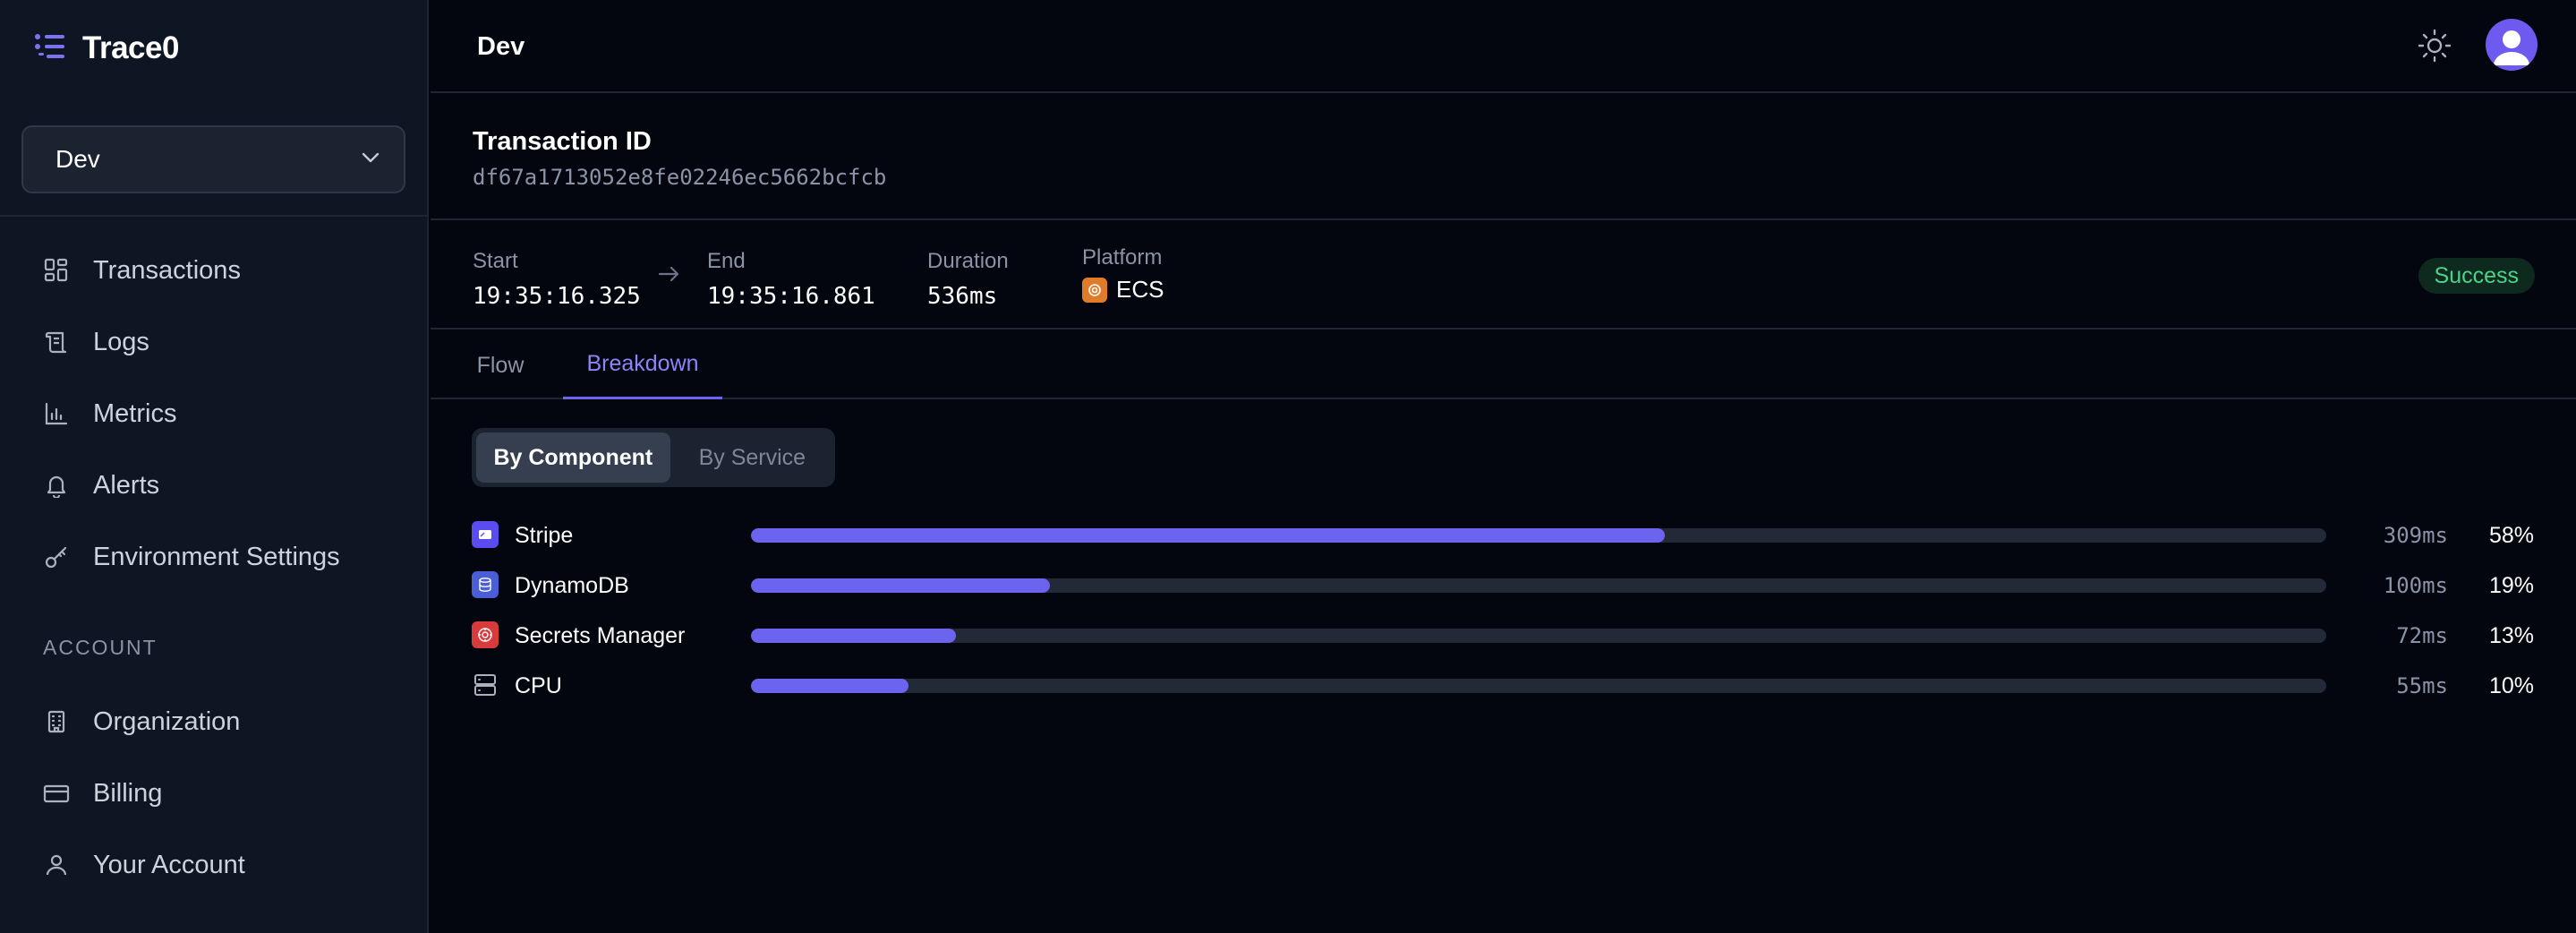 The height and width of the screenshot is (933, 2576). What do you see at coordinates (2511, 635) in the screenshot?
I see `component-percent: 13%` at bounding box center [2511, 635].